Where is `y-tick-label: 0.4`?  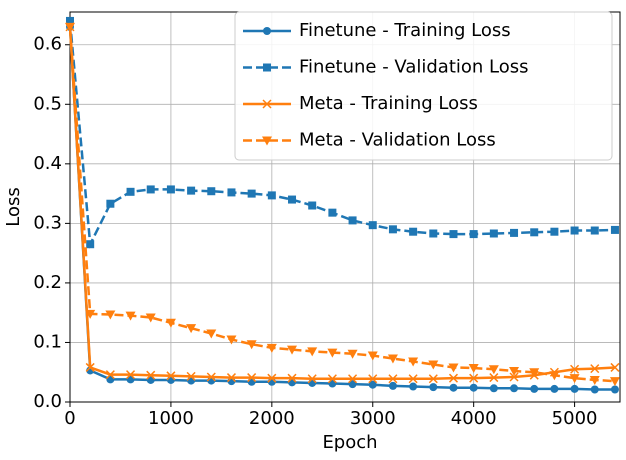 y-tick-label: 0.4 is located at coordinates (47, 163).